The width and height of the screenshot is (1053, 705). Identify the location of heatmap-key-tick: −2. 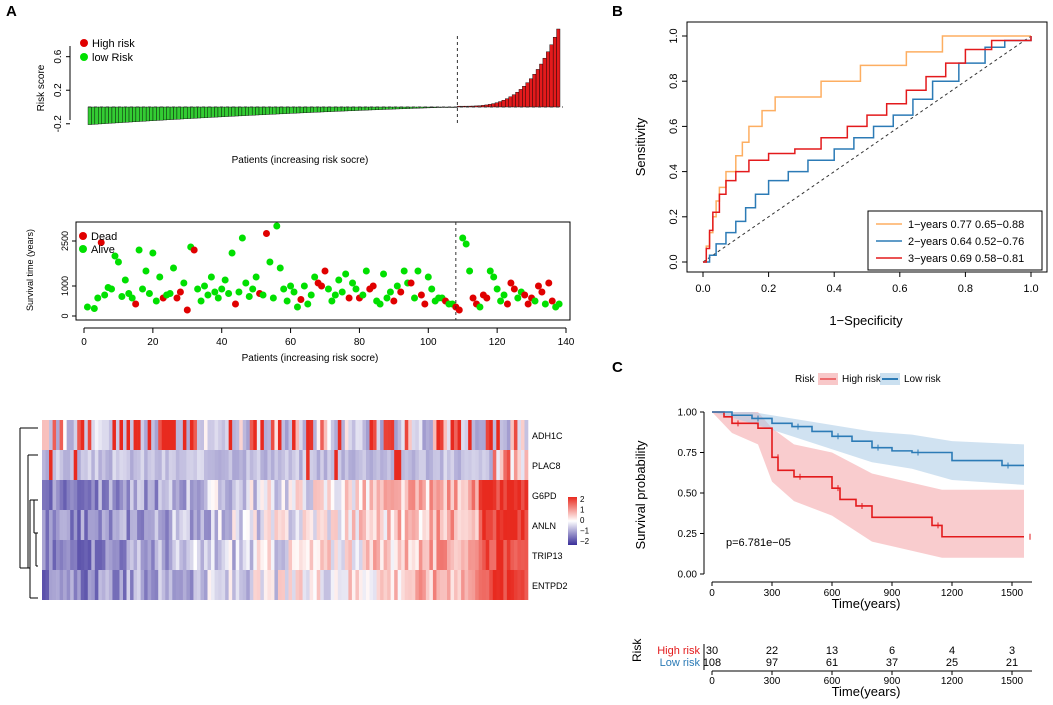
(585, 541).